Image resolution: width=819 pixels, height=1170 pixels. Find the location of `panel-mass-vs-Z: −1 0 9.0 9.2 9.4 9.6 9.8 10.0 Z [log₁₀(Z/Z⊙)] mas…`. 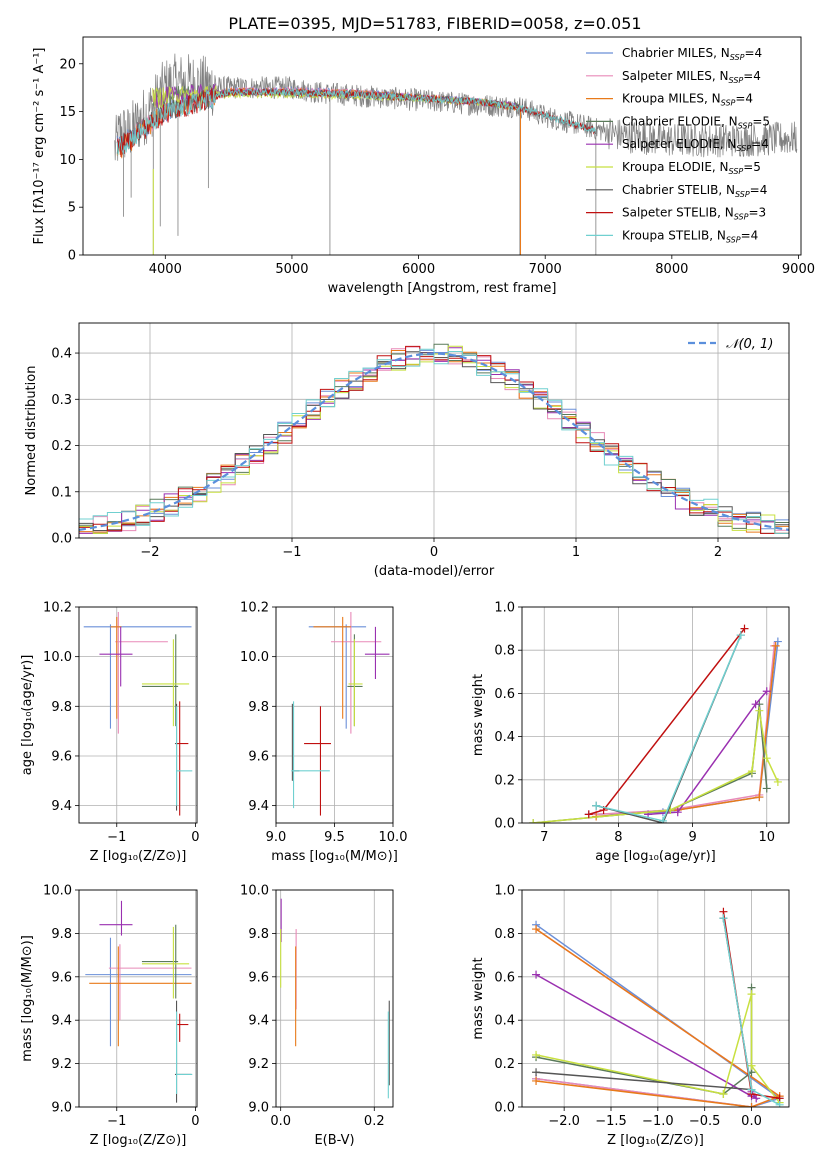

panel-mass-vs-Z: −1 0 9.0 9.2 9.4 9.6 9.8 10.0 Z [log₁₀(Z/Z⊙)] mas… is located at coordinates (110, 1016).